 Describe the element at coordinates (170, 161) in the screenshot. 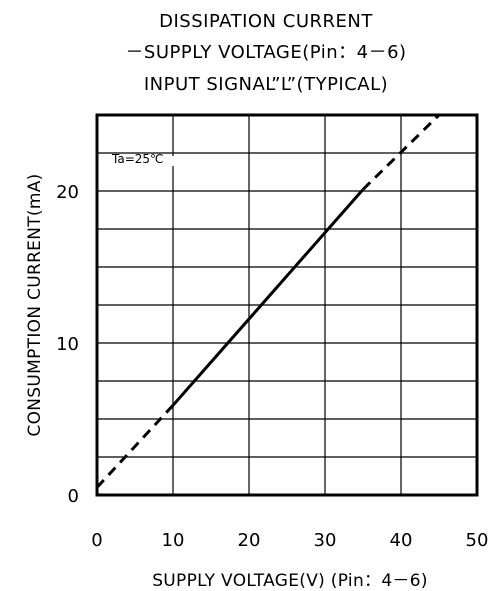

I see `annotation-background` at that location.